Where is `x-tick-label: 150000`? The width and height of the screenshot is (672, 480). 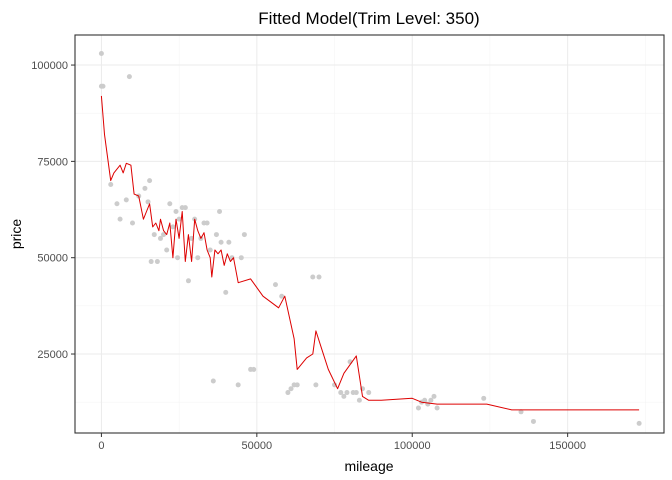 x-tick-label: 150000 is located at coordinates (567, 446).